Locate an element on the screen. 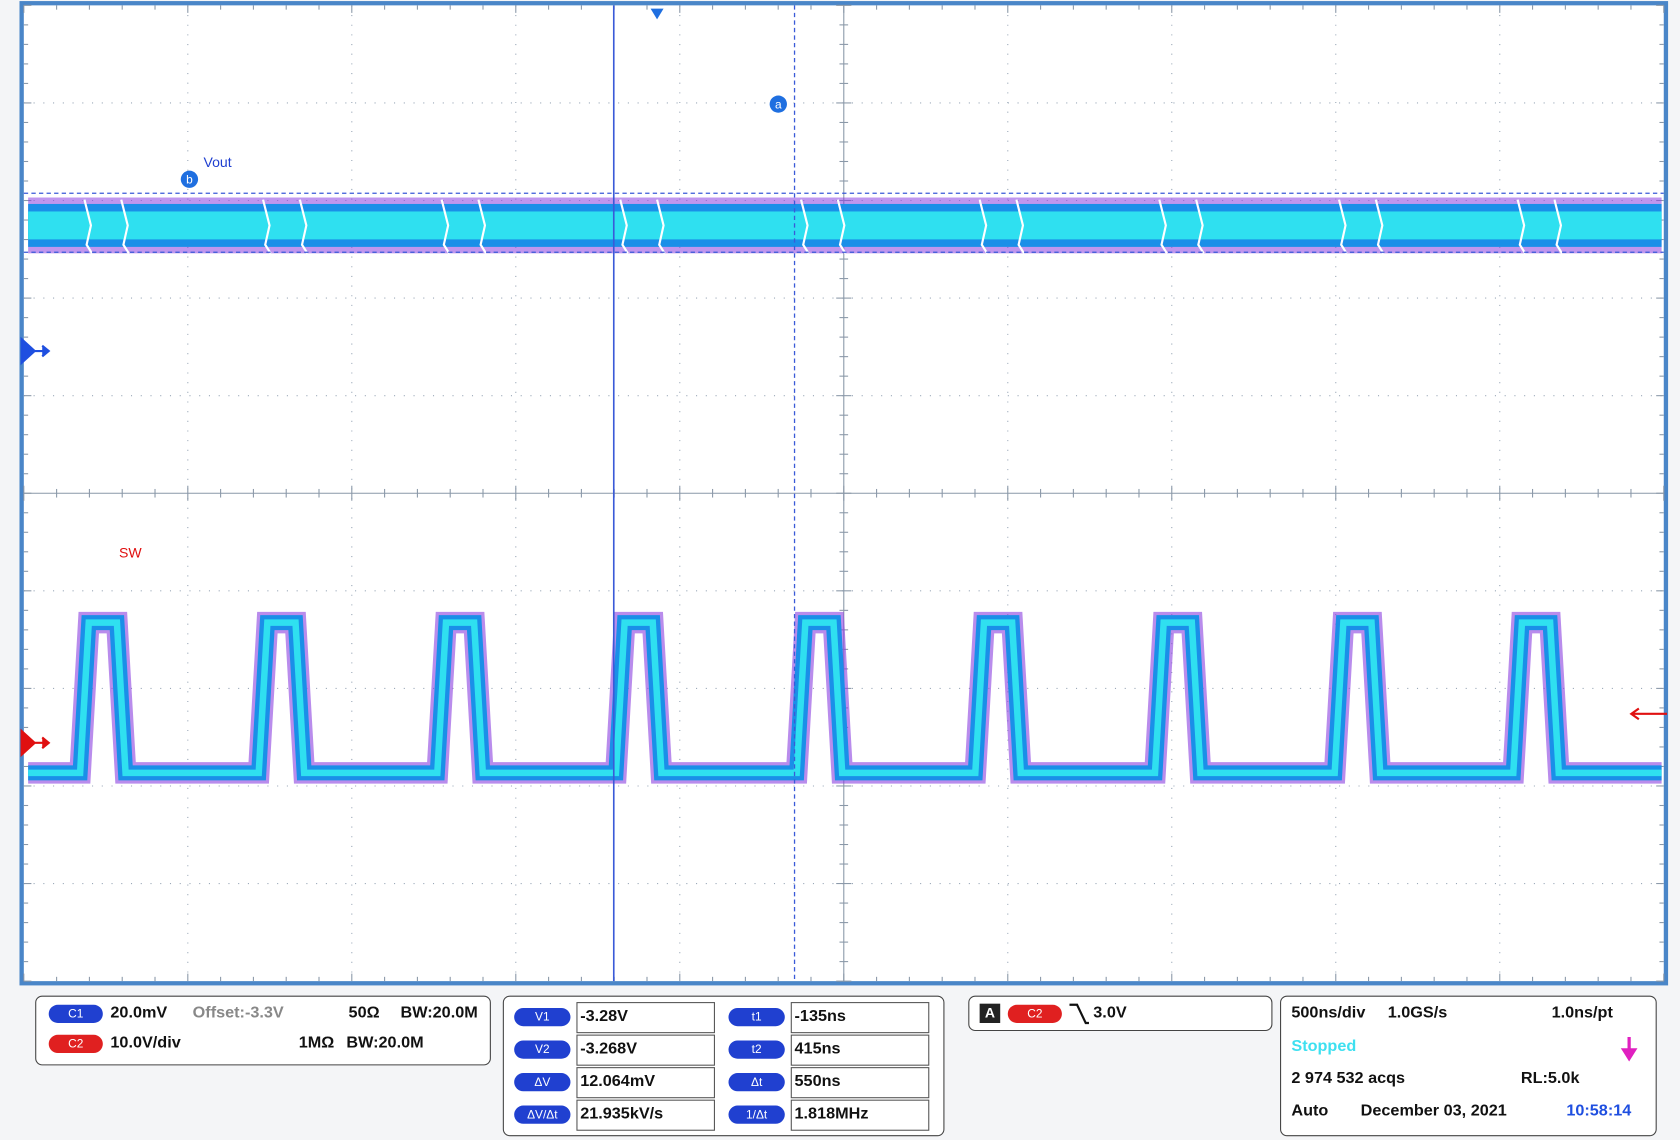 Image resolution: width=1680 pixels, height=1140 pixels. channel-panel is located at coordinates (263, 1030).